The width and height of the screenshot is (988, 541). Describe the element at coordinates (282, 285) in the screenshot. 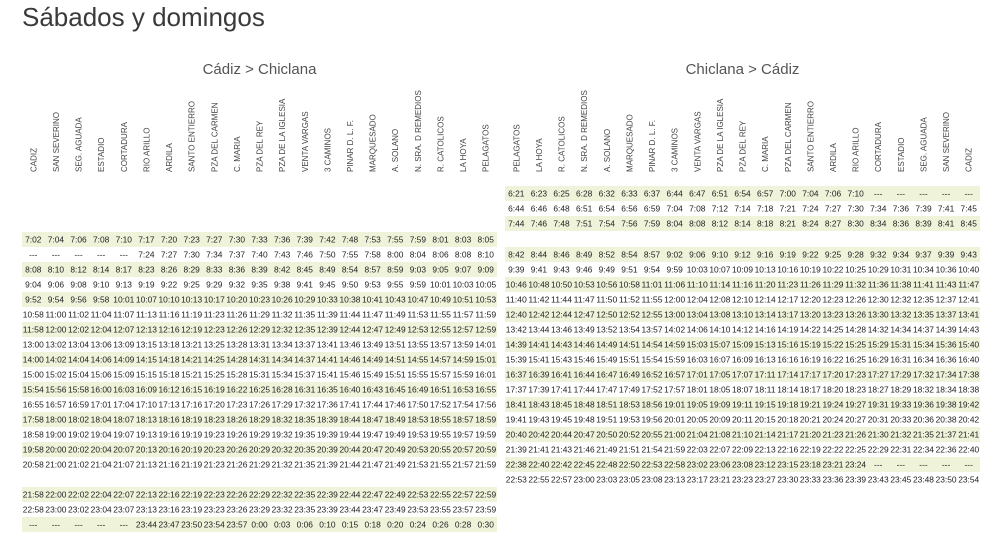

I see `time-cell: 9:38` at that location.